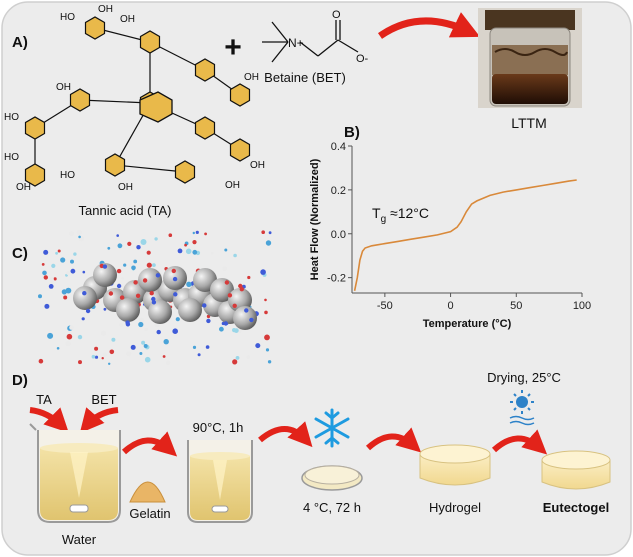  I want to click on lttm-label: LTTM, so click(529, 123).